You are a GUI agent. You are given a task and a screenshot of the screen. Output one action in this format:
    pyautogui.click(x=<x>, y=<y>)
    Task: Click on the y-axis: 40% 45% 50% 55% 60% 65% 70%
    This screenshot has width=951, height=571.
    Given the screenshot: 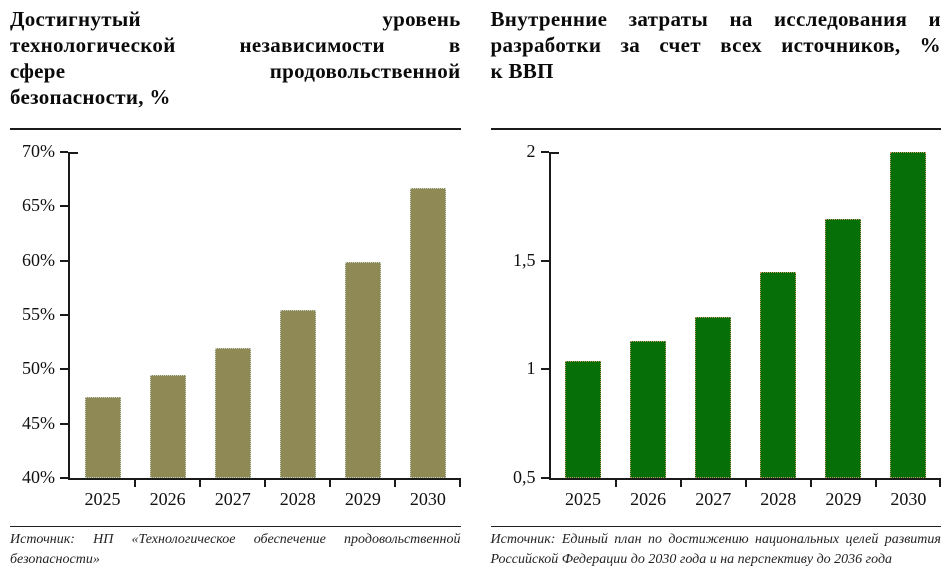 What is the action you would take?
    pyautogui.click(x=39, y=314)
    